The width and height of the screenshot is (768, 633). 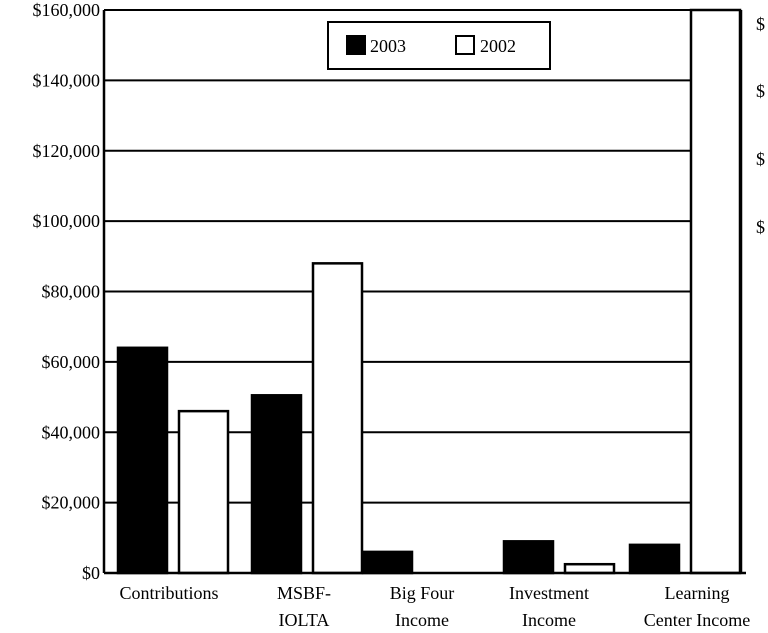 What do you see at coordinates (71, 362) in the screenshot?
I see `y-tick-label: $60,000` at bounding box center [71, 362].